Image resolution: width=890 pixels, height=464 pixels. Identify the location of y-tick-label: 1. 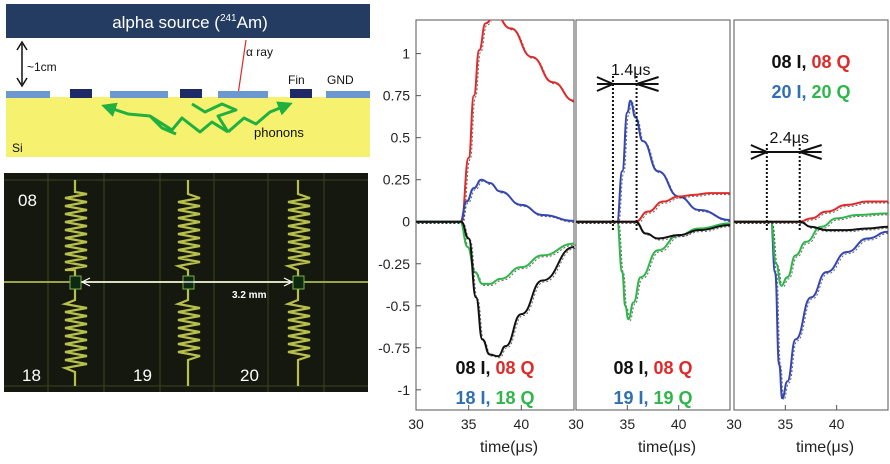
(406, 54).